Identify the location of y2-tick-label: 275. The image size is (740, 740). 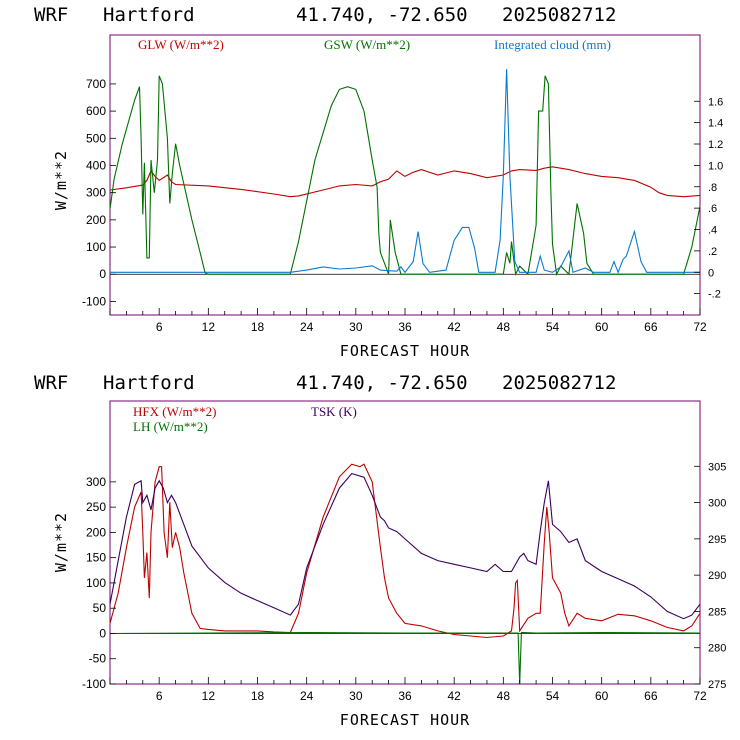
(717, 685).